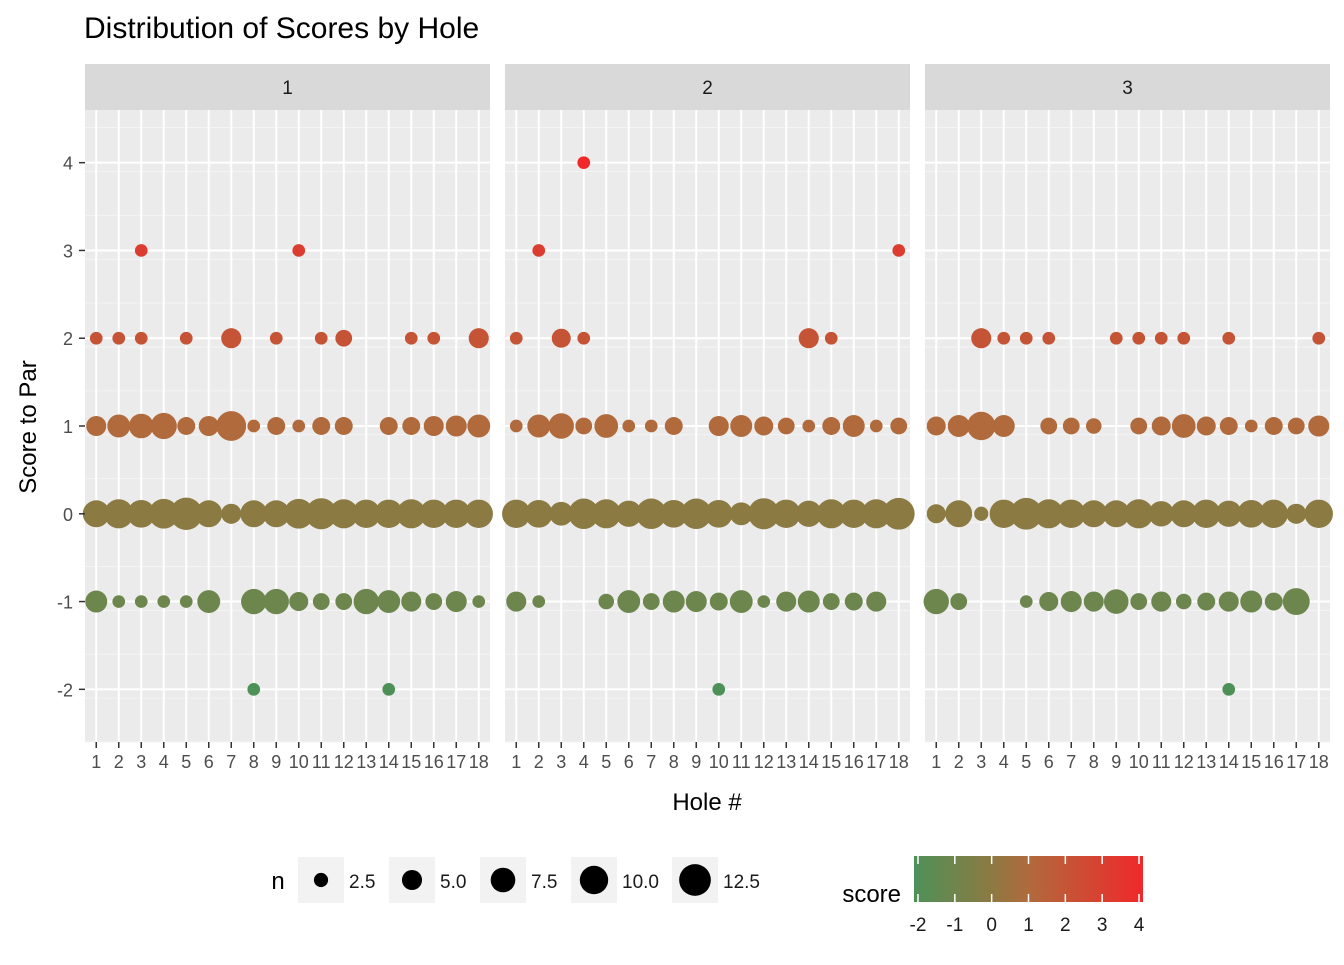 The width and height of the screenshot is (1344, 965). I want to click on size-legend-label: 7.5, so click(544, 882).